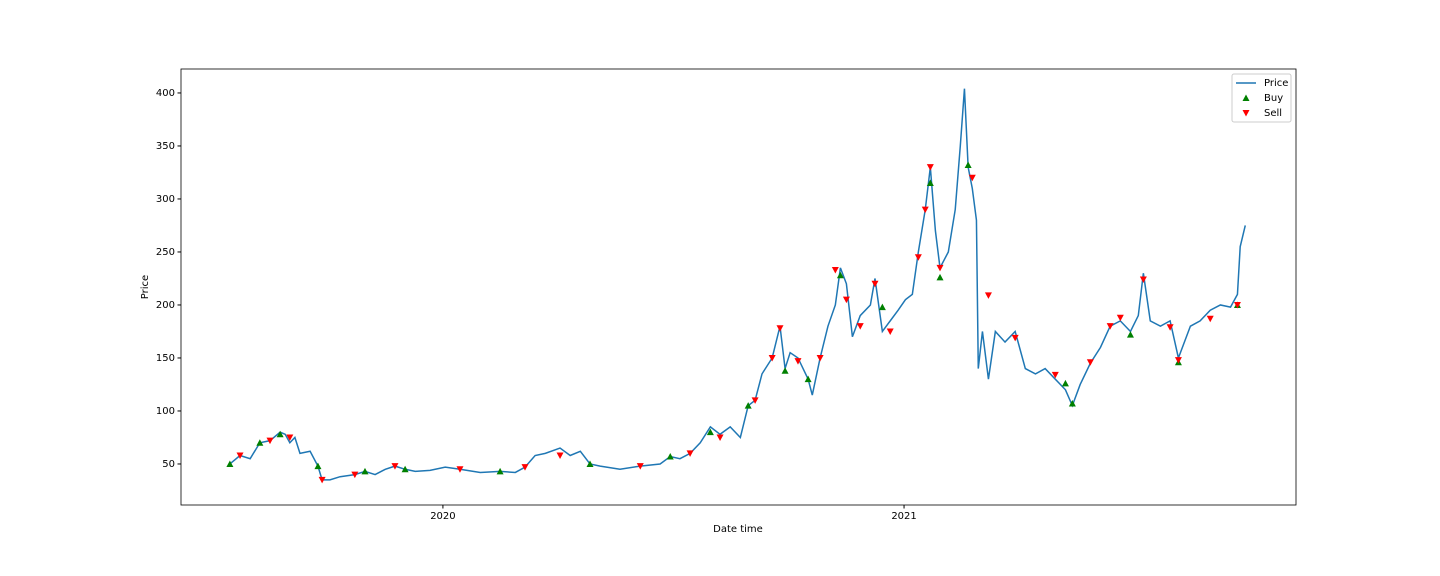 This screenshot has height=576, width=1440. What do you see at coordinates (1273, 98) in the screenshot?
I see `legend-label: Buy` at bounding box center [1273, 98].